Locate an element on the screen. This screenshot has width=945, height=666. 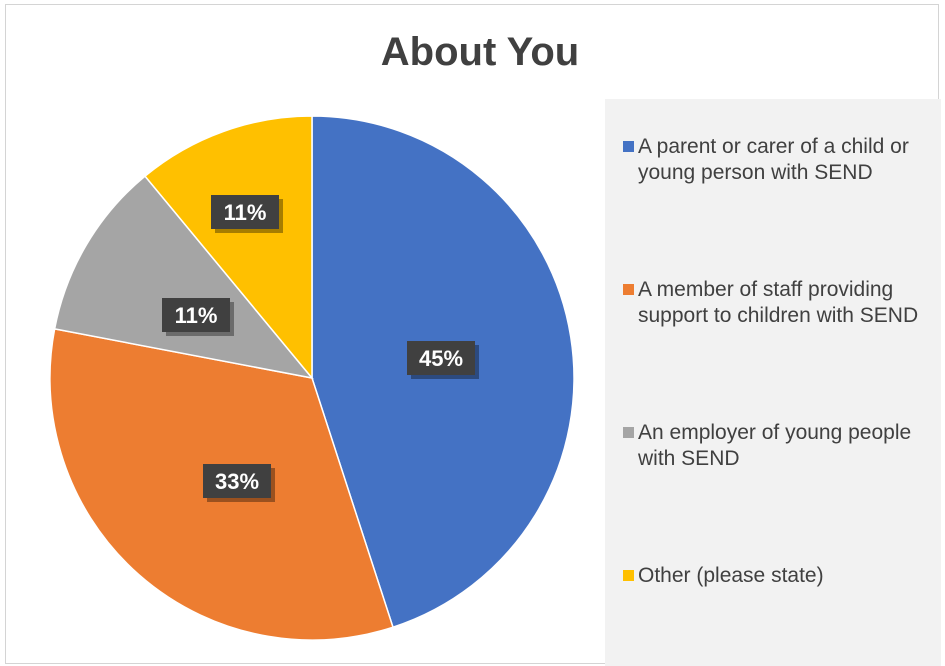
data-label-text: 33% is located at coordinates (237, 481).